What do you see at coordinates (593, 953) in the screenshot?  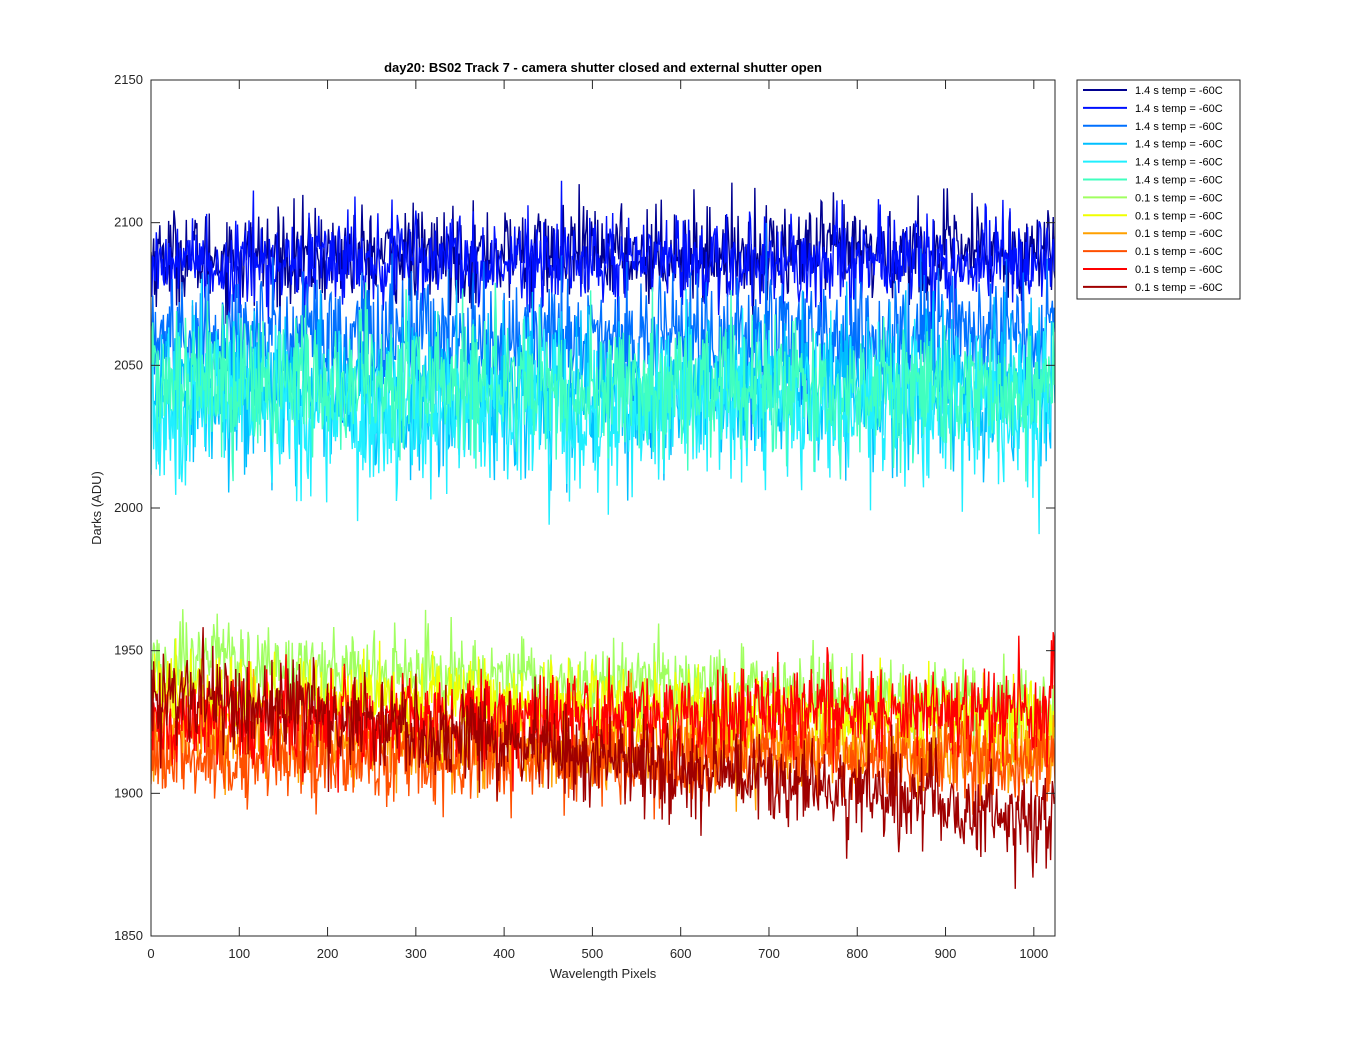 I see `x-tick-label: 500` at bounding box center [593, 953].